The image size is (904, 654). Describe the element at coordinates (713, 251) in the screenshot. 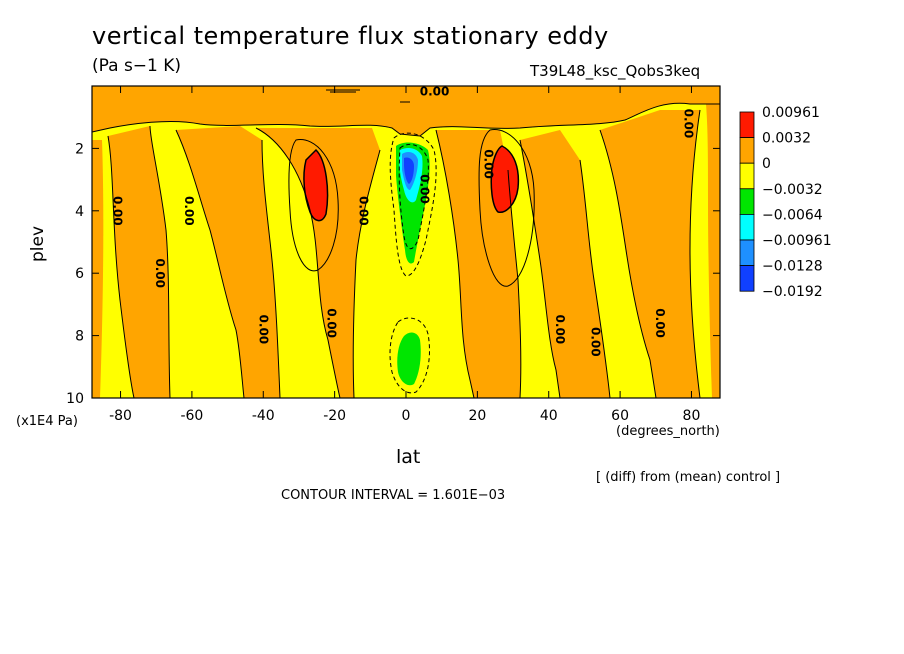

I see `fill-orange-right-edge` at that location.